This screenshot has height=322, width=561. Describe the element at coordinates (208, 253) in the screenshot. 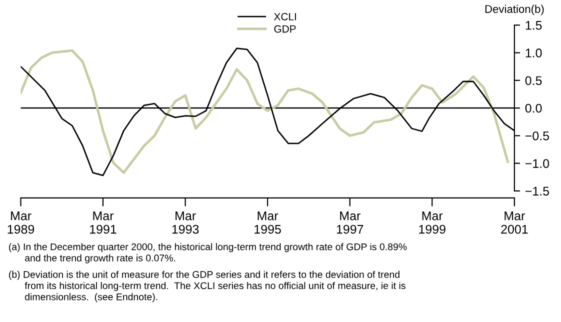

I see `text: (a) In the December quarter 2000, the historical long-term trend growth rate of GDP is 0.89% and the trend growth rate is 0.07%.` at that location.